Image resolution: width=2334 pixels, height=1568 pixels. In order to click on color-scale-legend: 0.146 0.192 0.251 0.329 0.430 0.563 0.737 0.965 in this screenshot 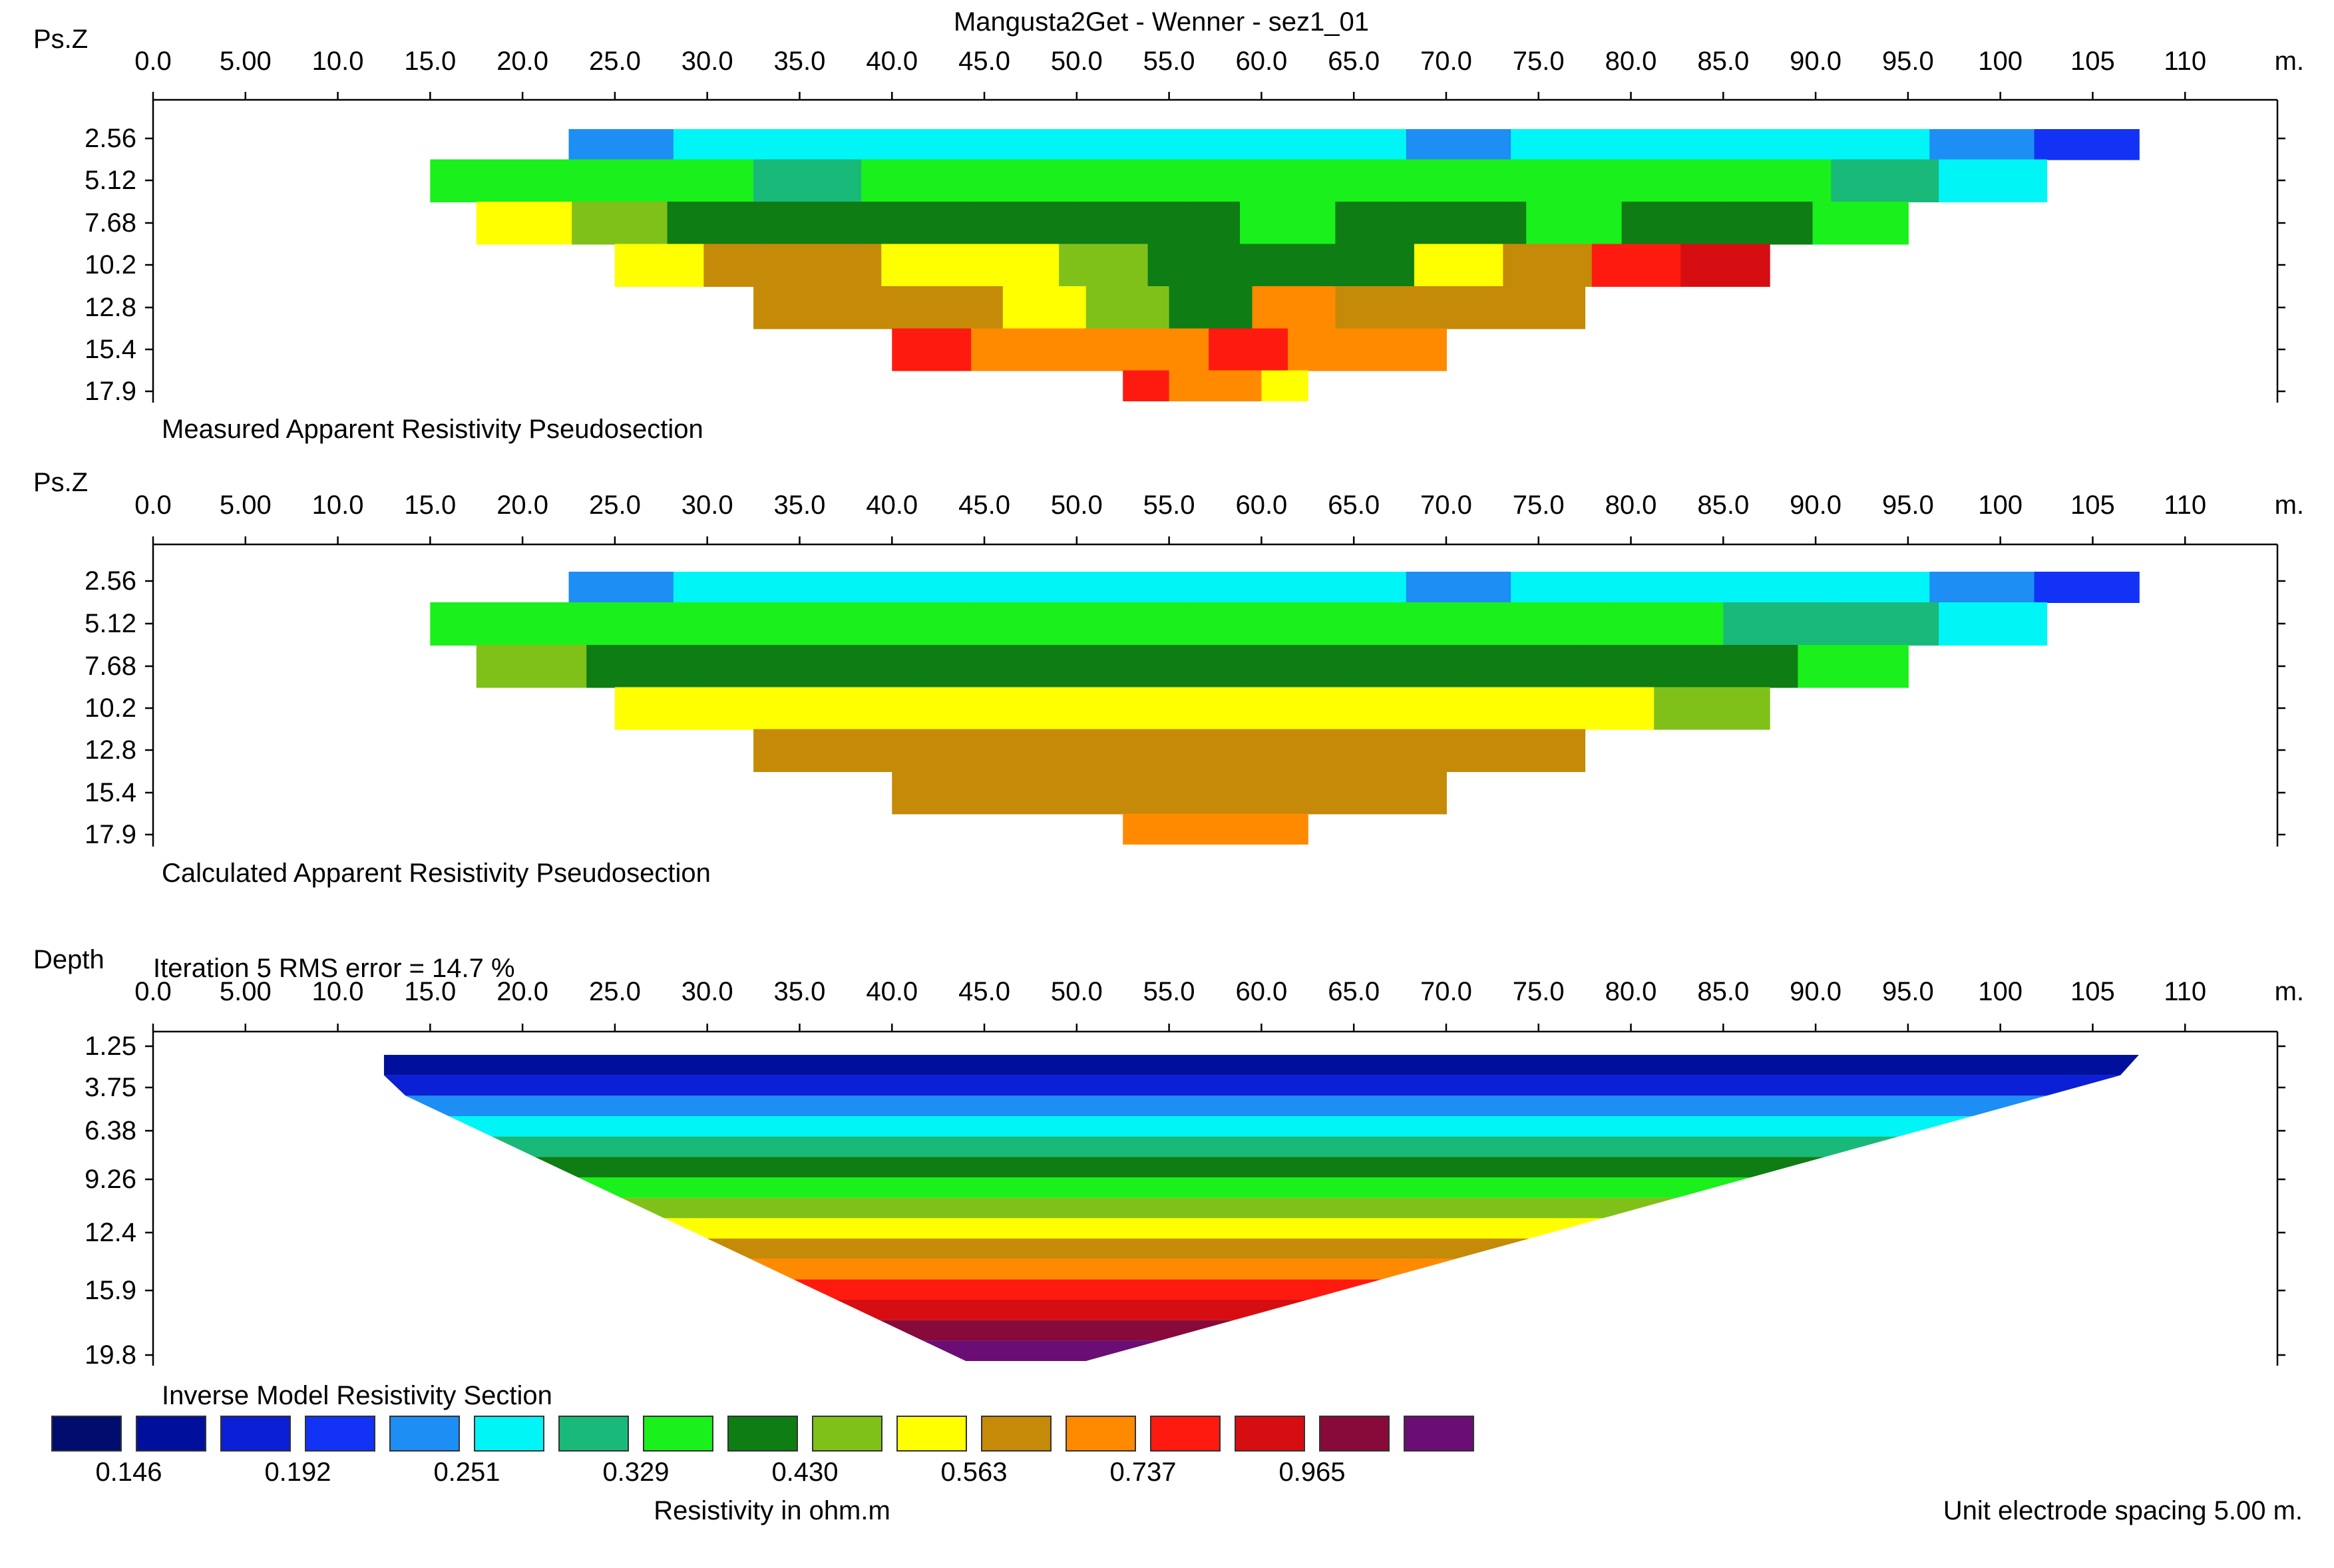, I will do `click(762, 1451)`.